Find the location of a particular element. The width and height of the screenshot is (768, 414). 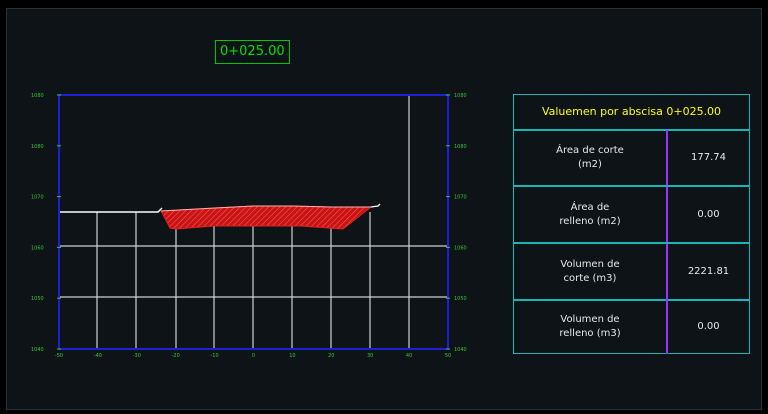

row-label: Área de relleno (m2) is located at coordinates (590, 214).